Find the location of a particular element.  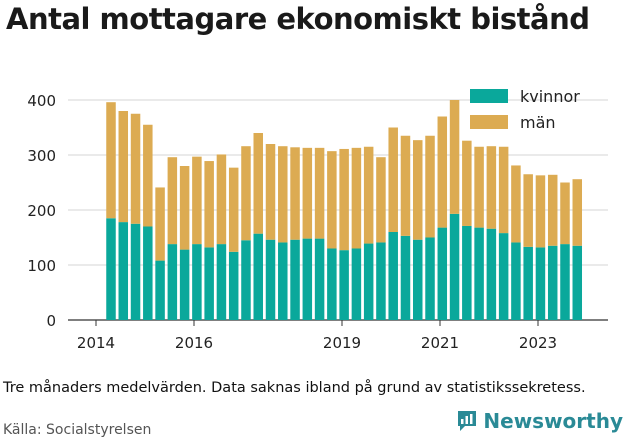

x-axis-ticks: 2014 2016 2019 2021 2023 is located at coordinates (317, 336).